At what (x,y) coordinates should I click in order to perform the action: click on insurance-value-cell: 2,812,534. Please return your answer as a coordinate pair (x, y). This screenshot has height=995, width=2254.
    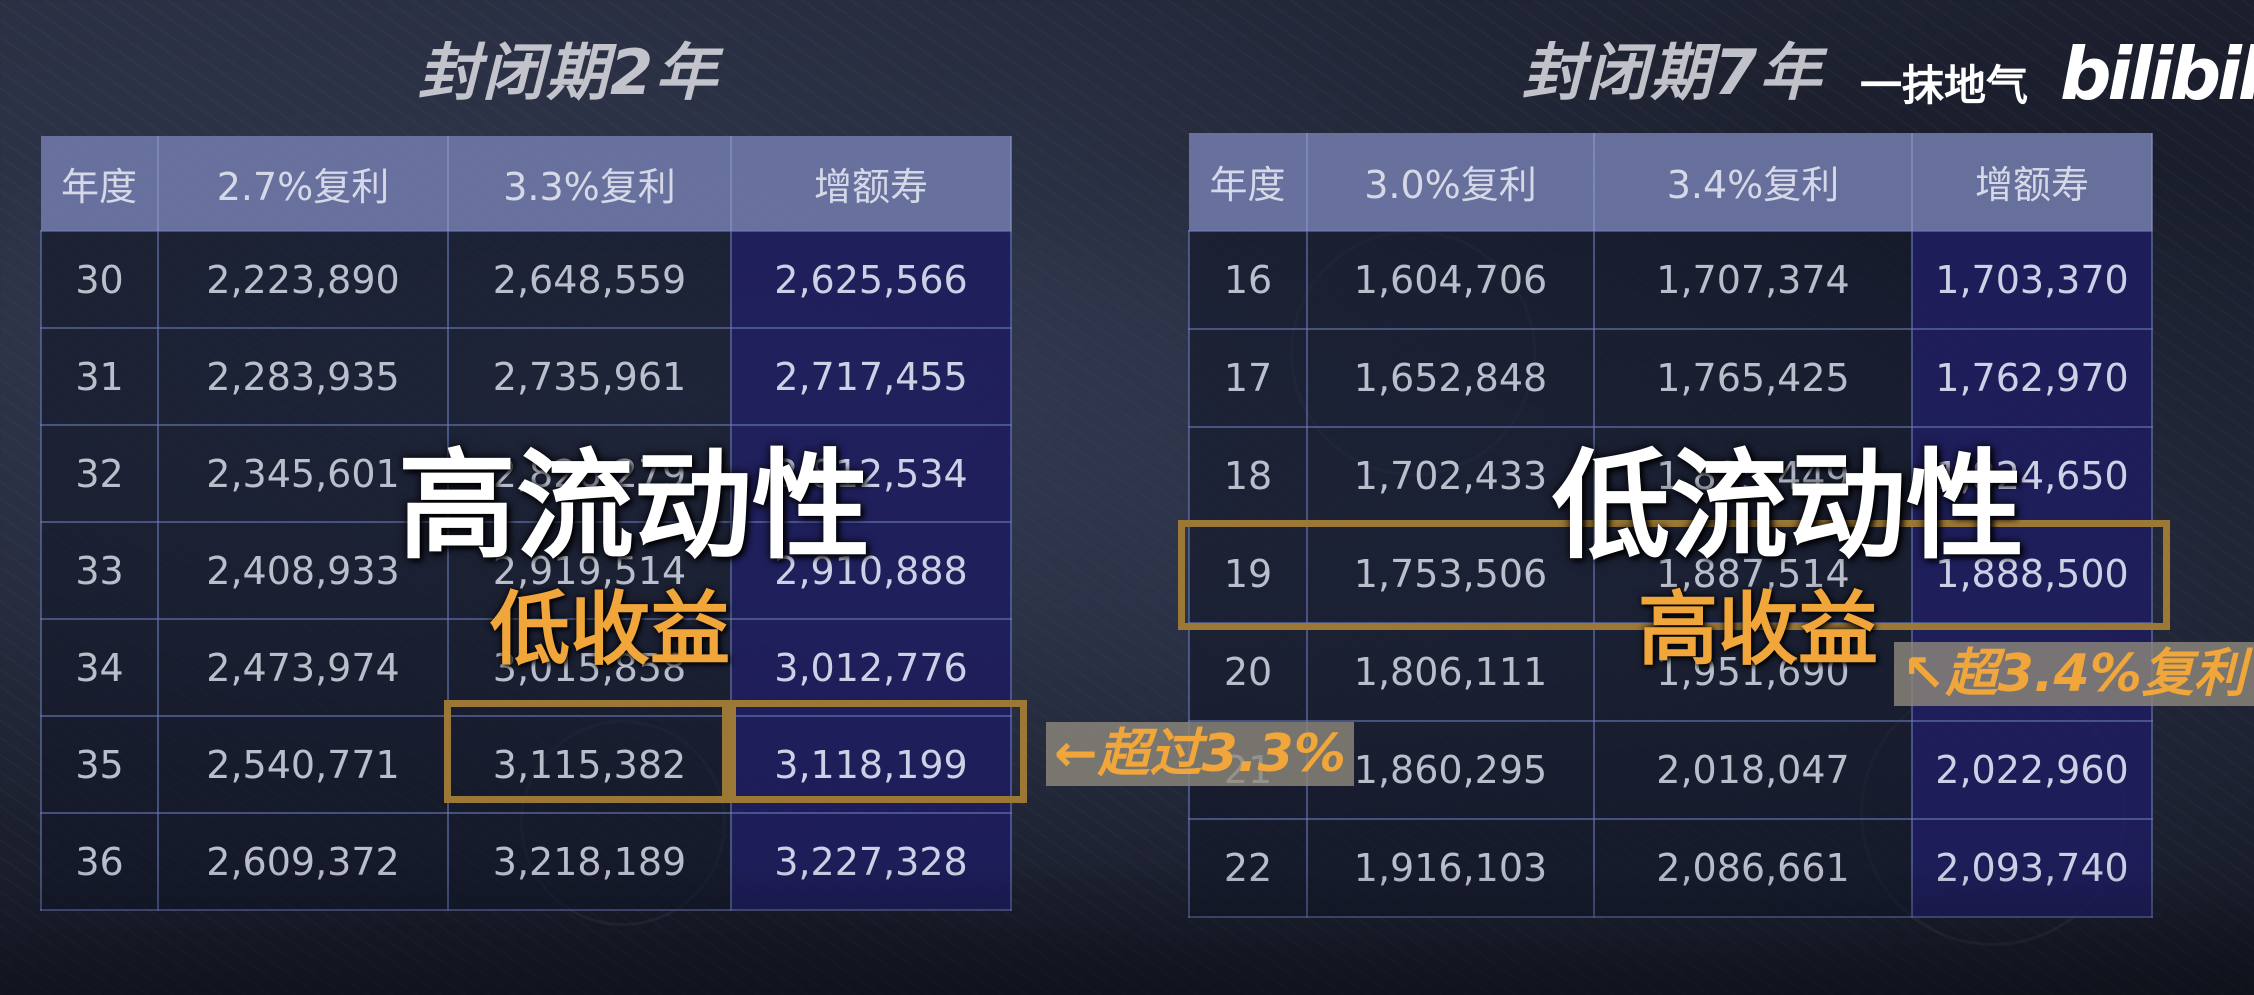
    Looking at the image, I should click on (871, 473).